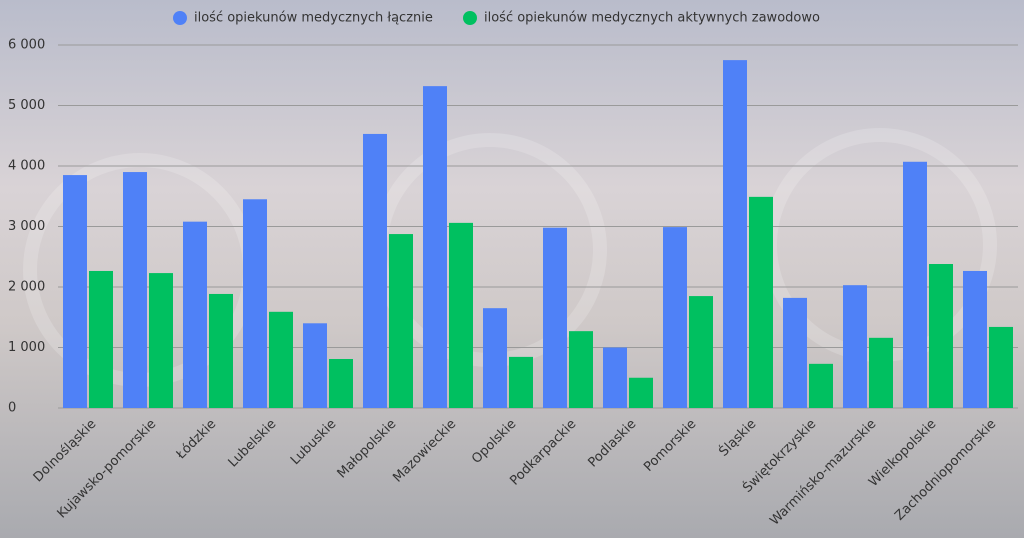 The image size is (1024, 538). I want to click on y-tick-label: 2 000, so click(26, 287).